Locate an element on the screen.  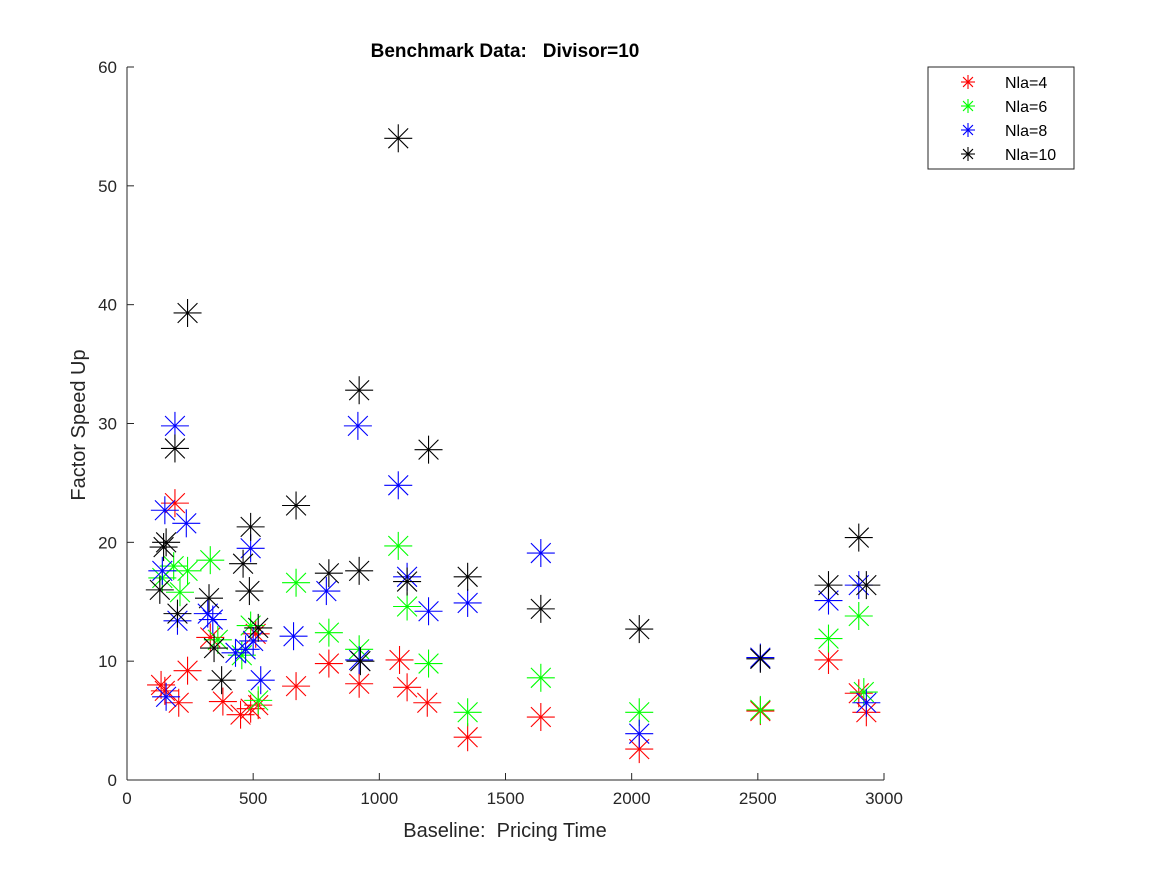
x-tick-label: 2000 is located at coordinates (632, 798).